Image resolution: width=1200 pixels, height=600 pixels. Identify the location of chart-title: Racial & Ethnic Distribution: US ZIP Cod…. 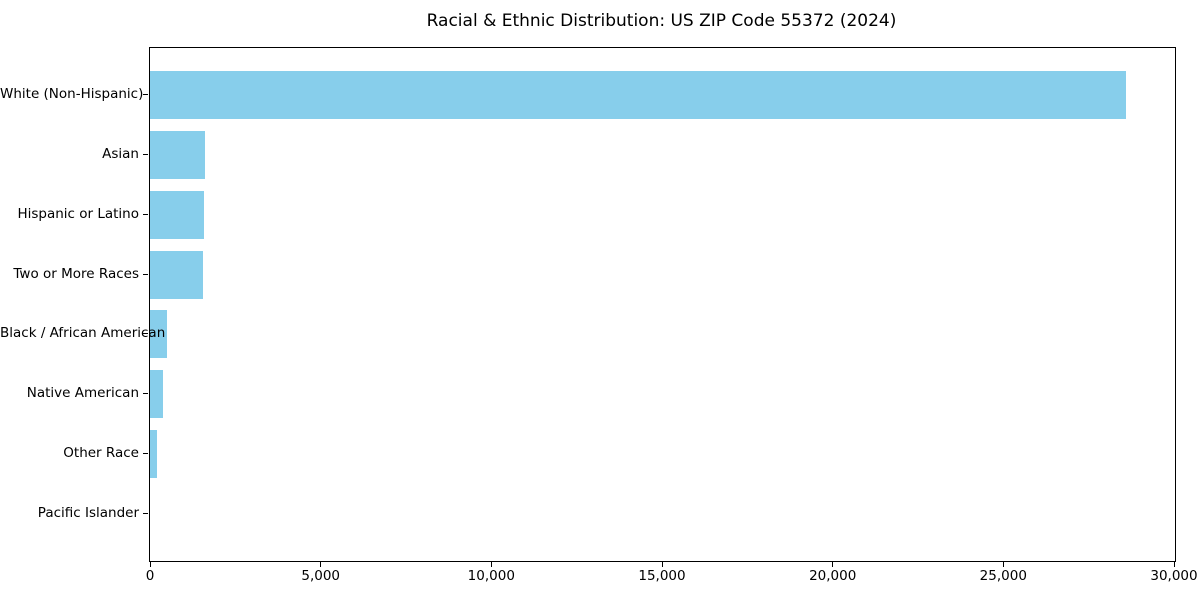
(661, 21).